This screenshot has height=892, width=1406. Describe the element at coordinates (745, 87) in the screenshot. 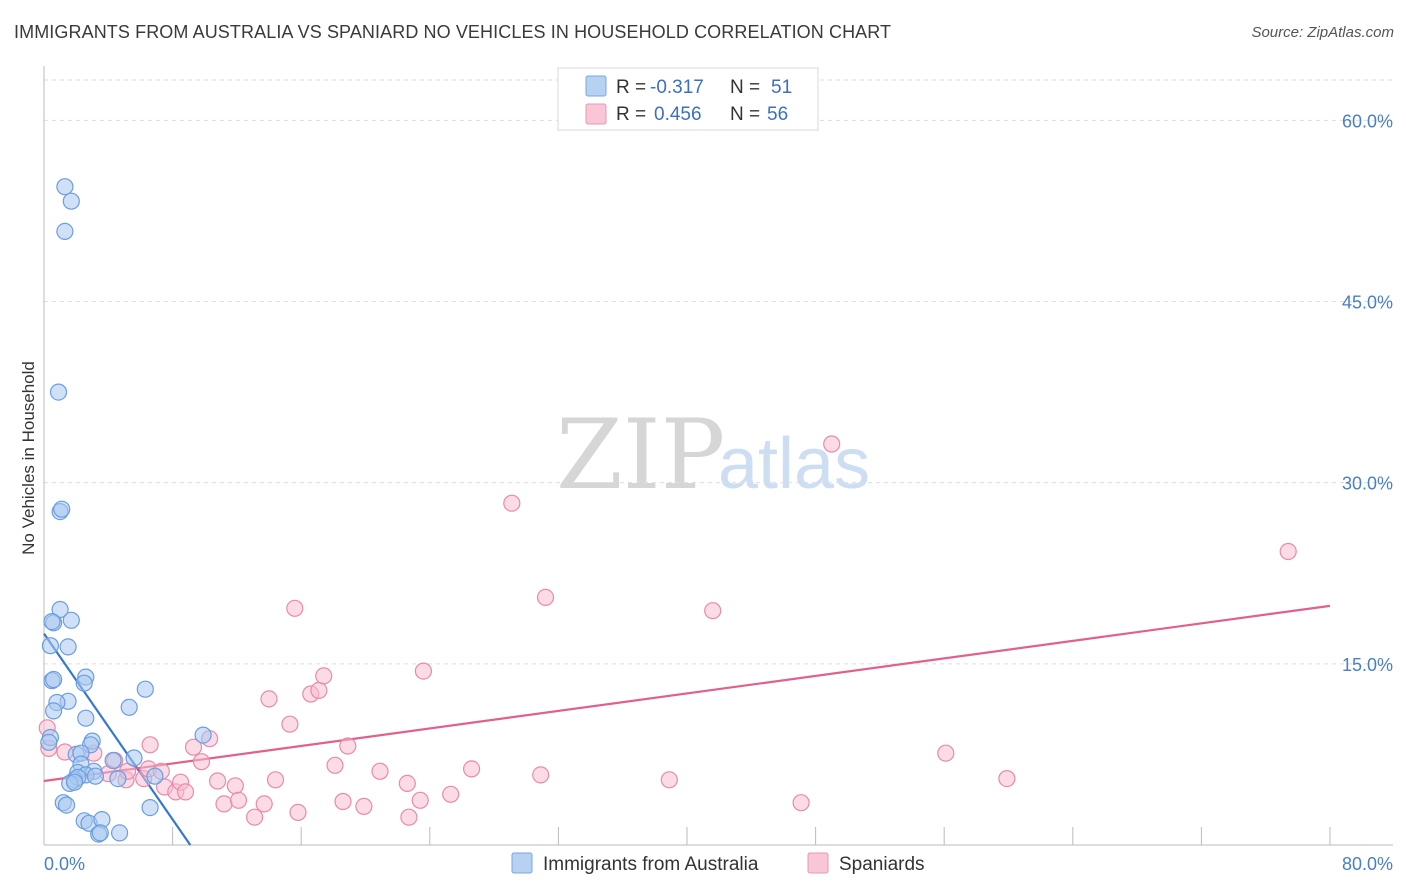

I see `legend-n-label-1: N =` at that location.